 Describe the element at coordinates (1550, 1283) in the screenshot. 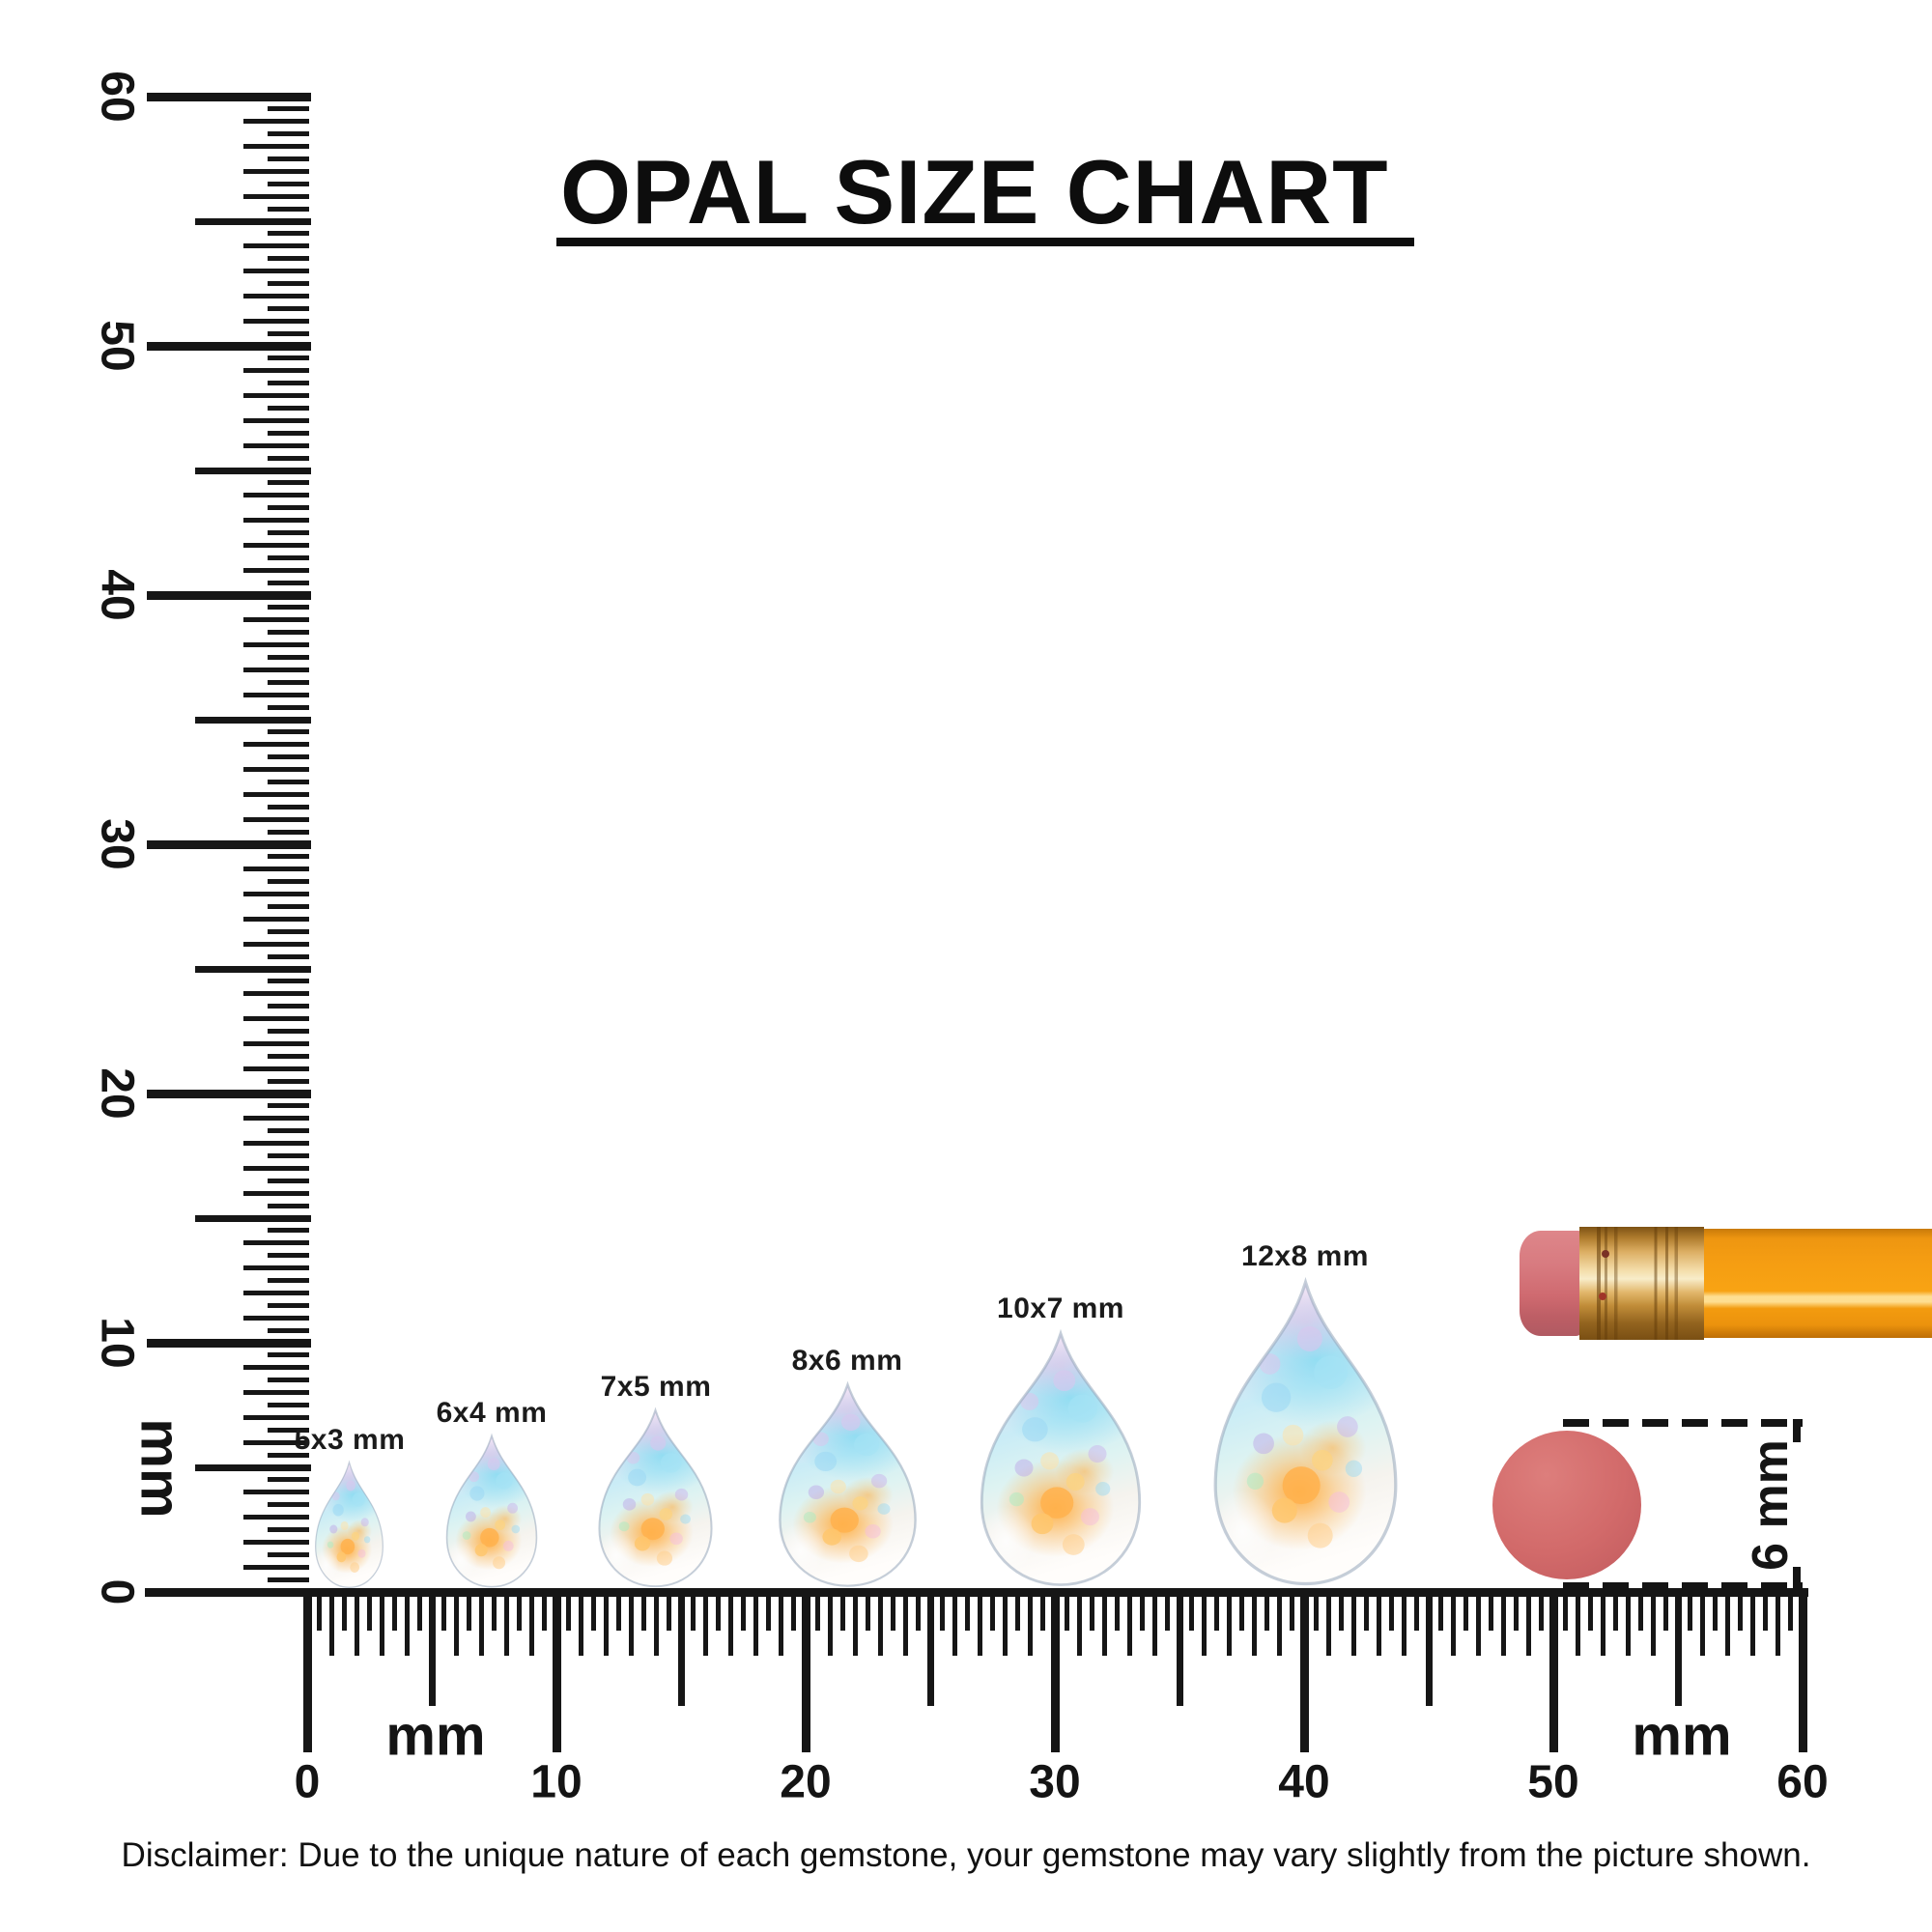

I see `pencil-eraser` at that location.